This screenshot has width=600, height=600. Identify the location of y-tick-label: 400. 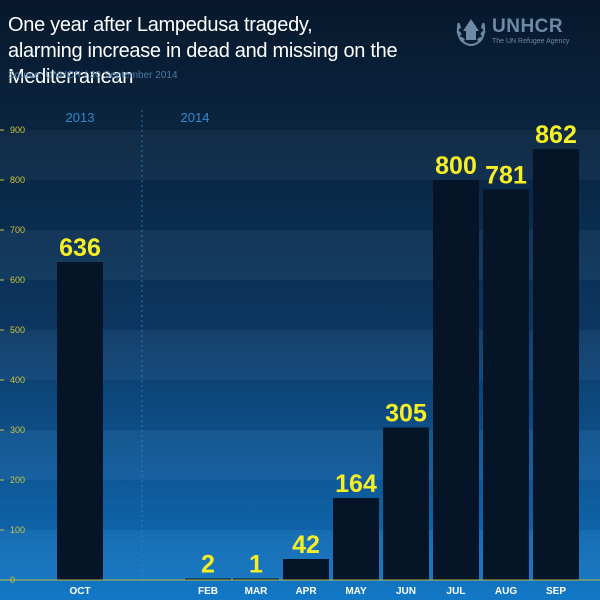
(17, 380).